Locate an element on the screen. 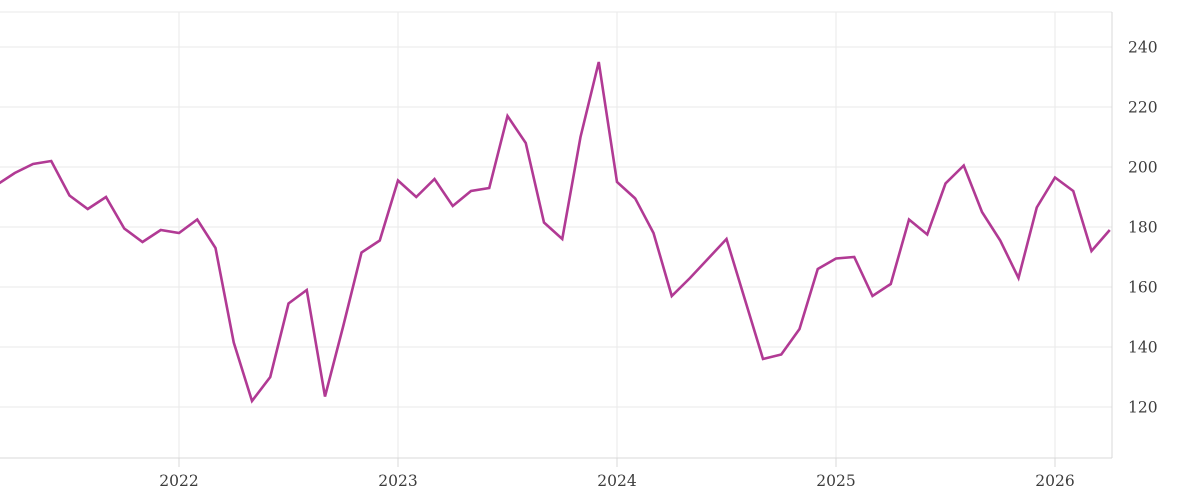 Image resolution: width=1200 pixels, height=500 pixels. y-axis-tick-label: 240 is located at coordinates (1143, 48).